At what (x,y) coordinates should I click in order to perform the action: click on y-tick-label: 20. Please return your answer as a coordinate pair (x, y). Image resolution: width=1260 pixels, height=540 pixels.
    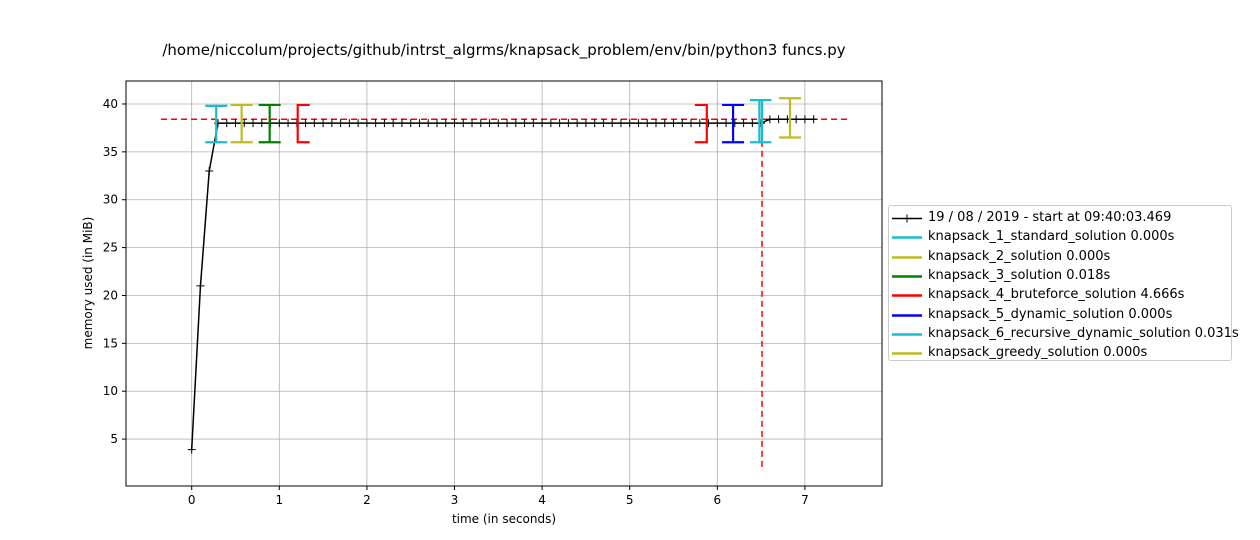
    Looking at the image, I should click on (110, 295).